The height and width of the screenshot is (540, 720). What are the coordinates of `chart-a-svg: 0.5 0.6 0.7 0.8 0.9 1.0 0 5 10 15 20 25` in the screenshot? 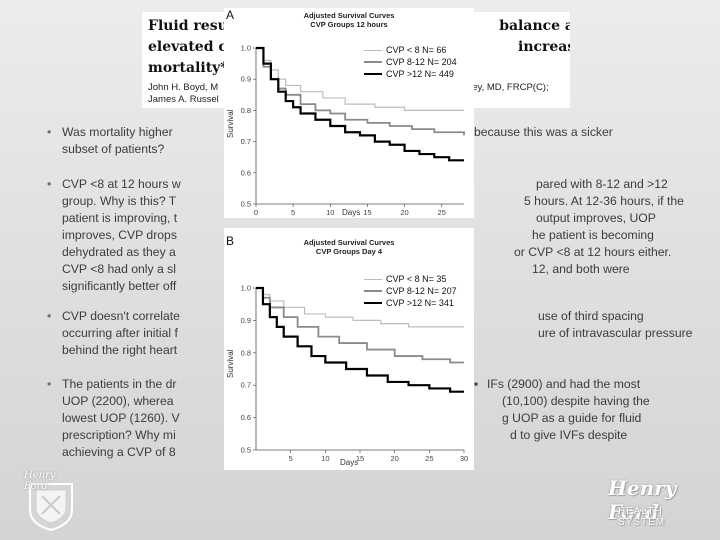 It's located at (353, 130).